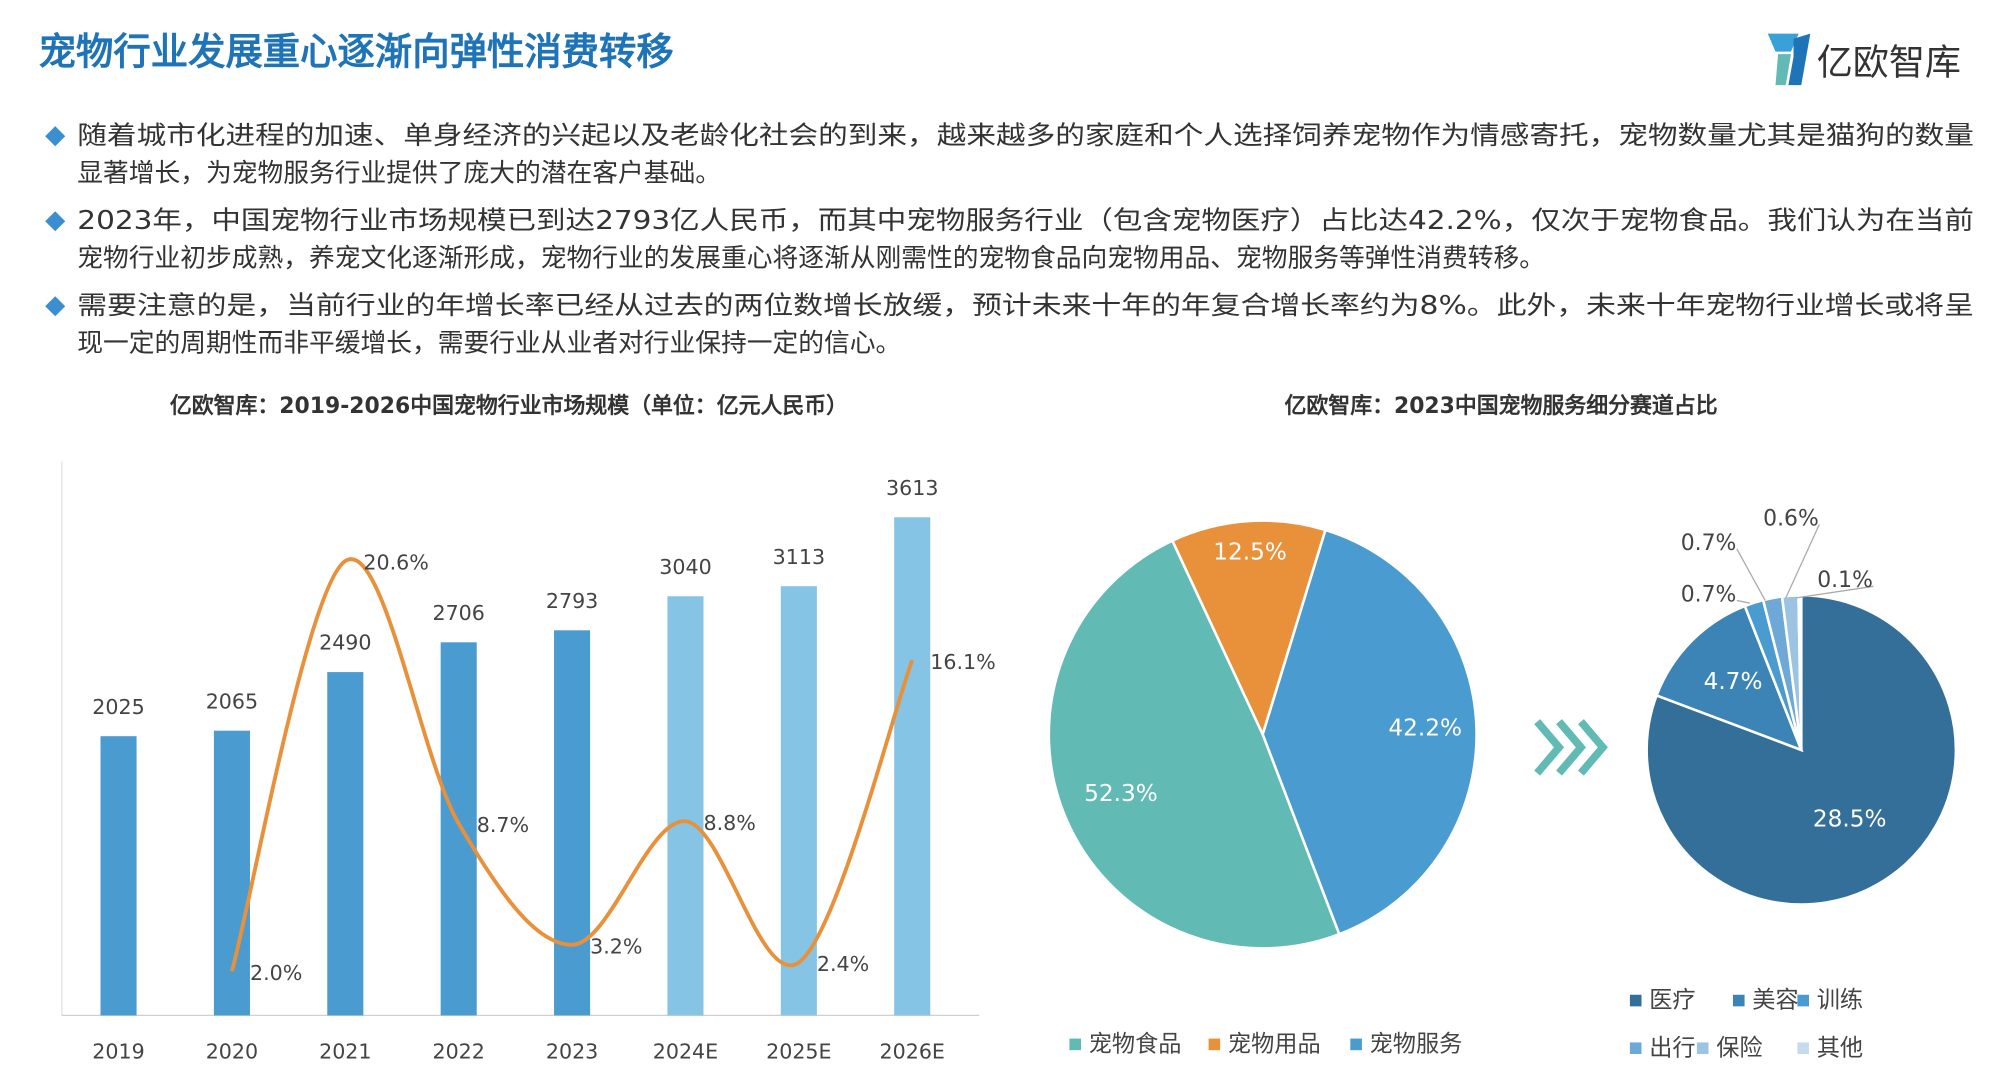 Image resolution: width=2010 pixels, height=1076 pixels. Describe the element at coordinates (962, 662) in the screenshot. I see `line-value-label: 16.1%` at that location.